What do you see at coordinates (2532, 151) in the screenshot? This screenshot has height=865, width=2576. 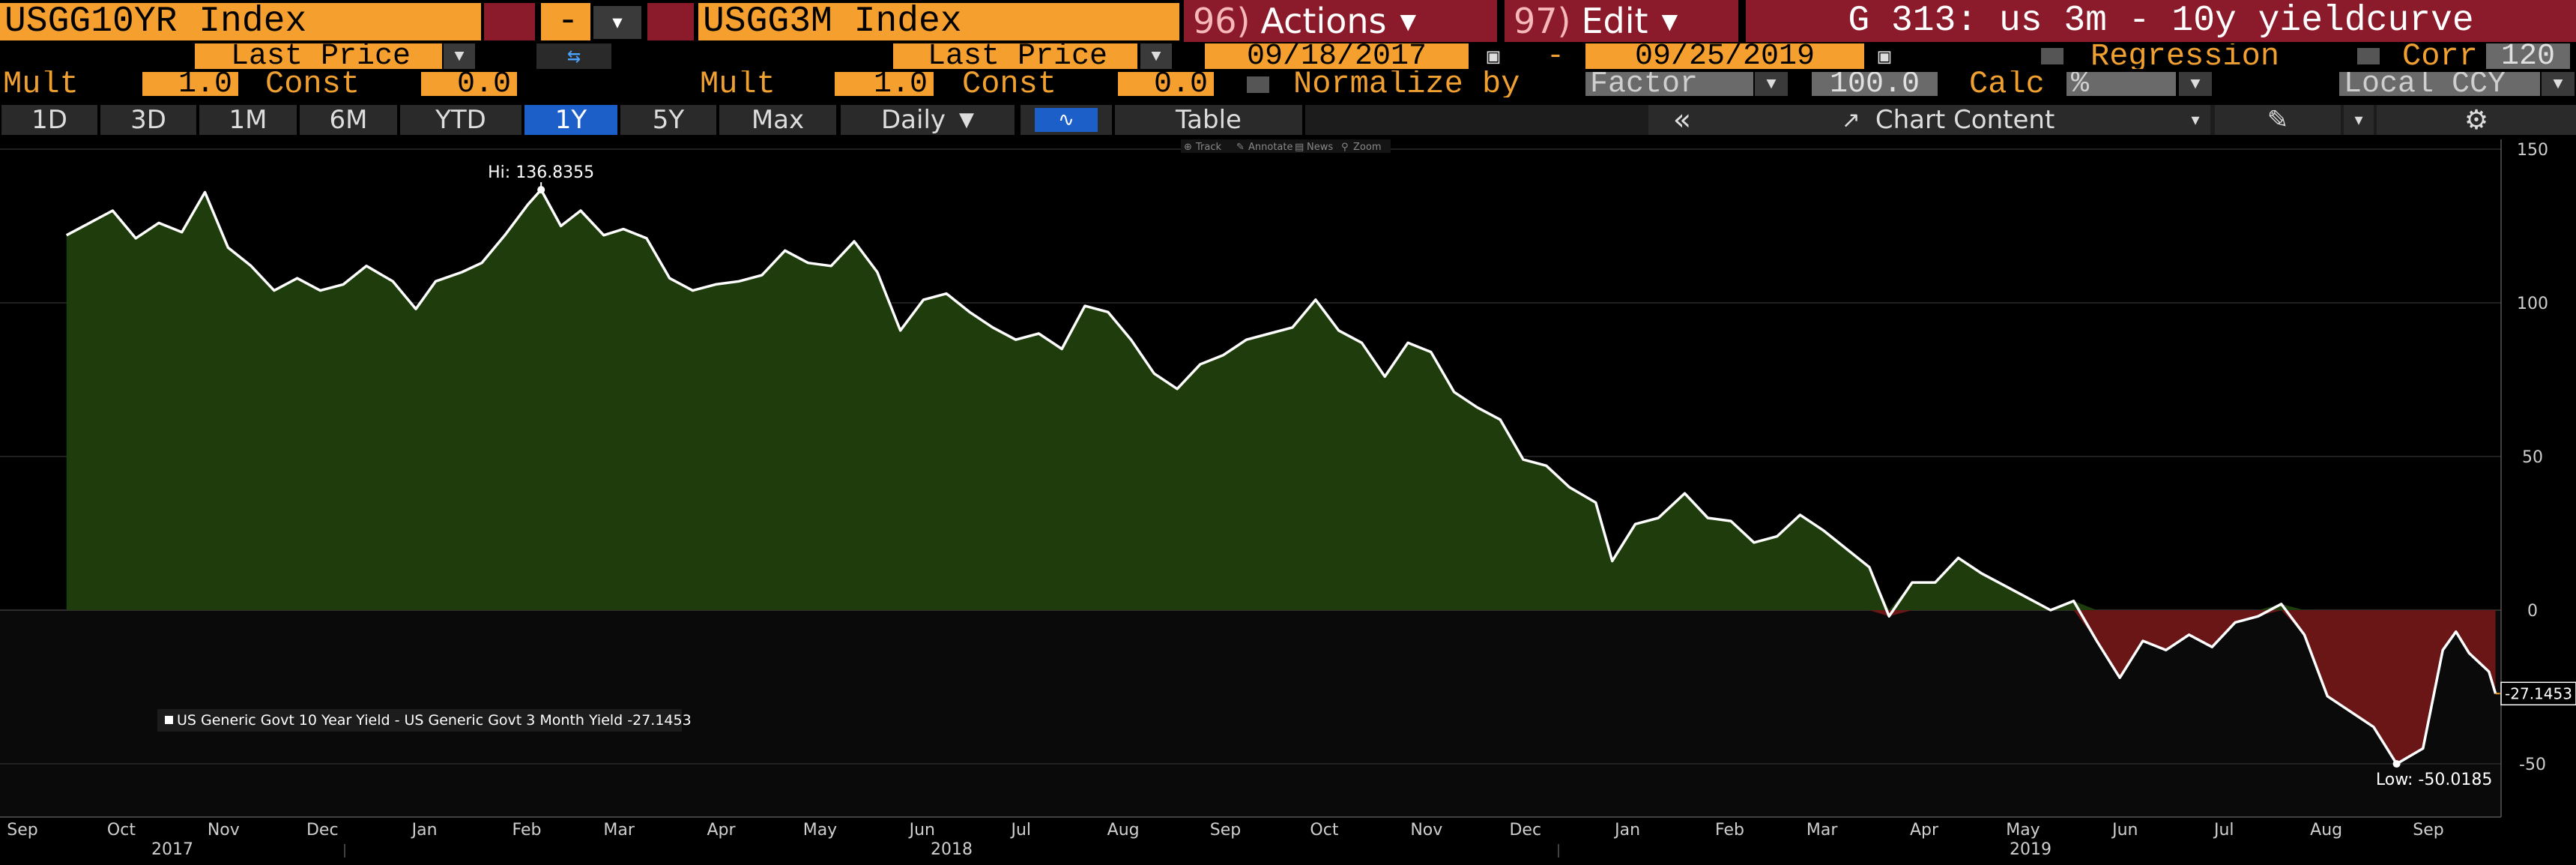 I see `y-tick-label: 150` at bounding box center [2532, 151].